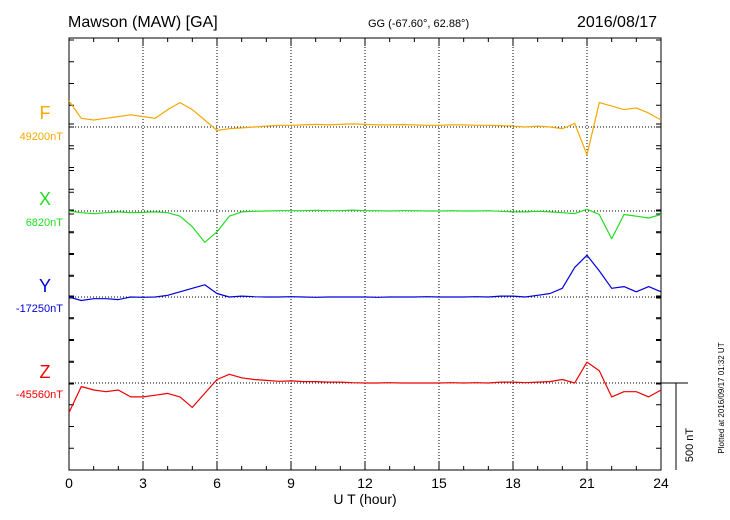 This screenshot has height=520, width=730. What do you see at coordinates (45, 286) in the screenshot?
I see `series-name-y: Y` at bounding box center [45, 286].